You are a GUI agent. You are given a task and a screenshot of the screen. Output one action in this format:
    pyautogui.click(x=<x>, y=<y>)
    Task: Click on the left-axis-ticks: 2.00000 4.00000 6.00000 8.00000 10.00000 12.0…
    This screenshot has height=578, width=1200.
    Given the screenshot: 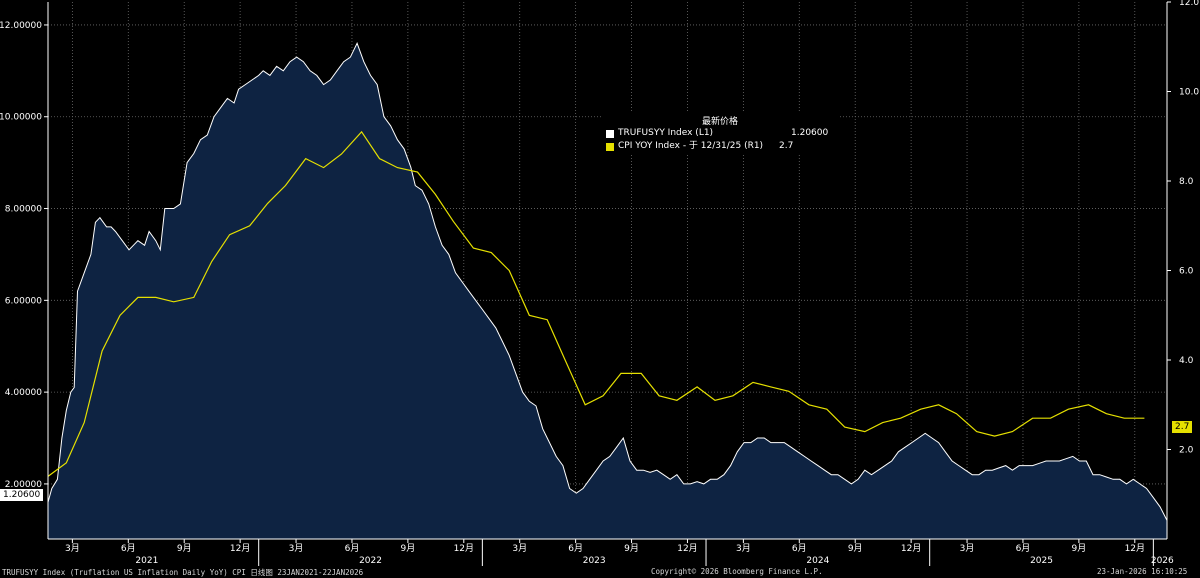 What is the action you would take?
    pyautogui.click(x=24, y=255)
    